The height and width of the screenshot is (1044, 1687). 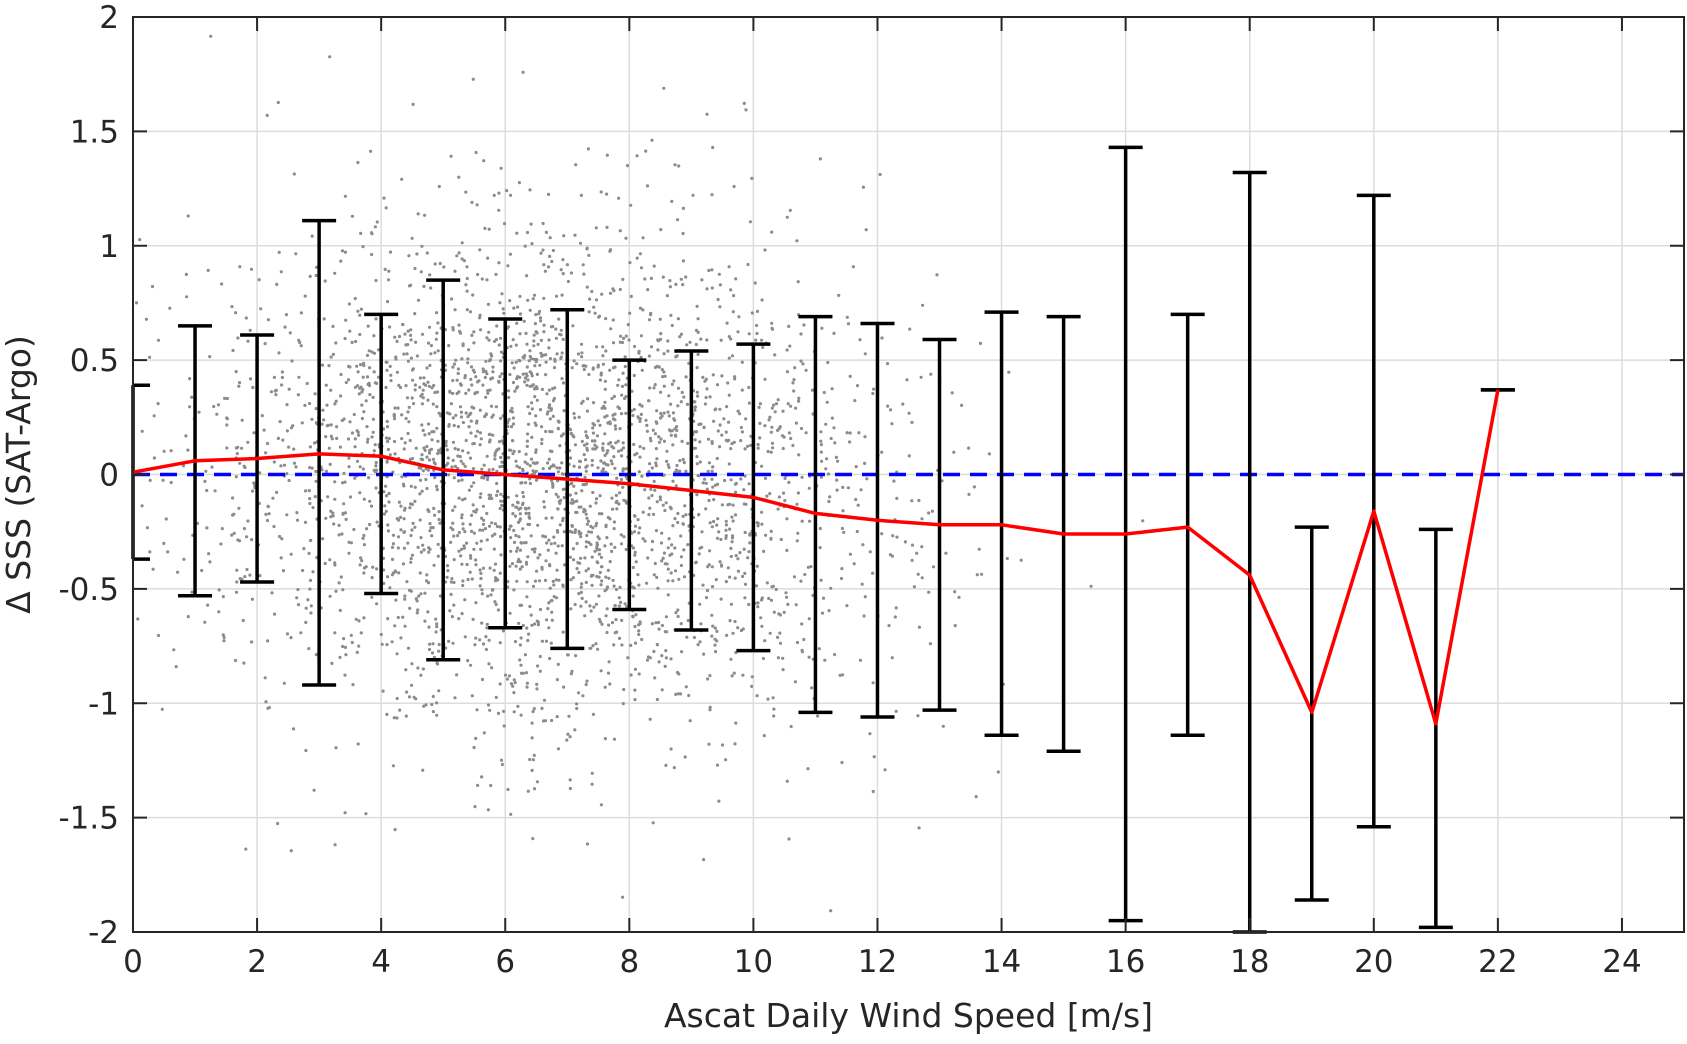 I want to click on y-tick-label: -1.5, so click(x=89, y=819).